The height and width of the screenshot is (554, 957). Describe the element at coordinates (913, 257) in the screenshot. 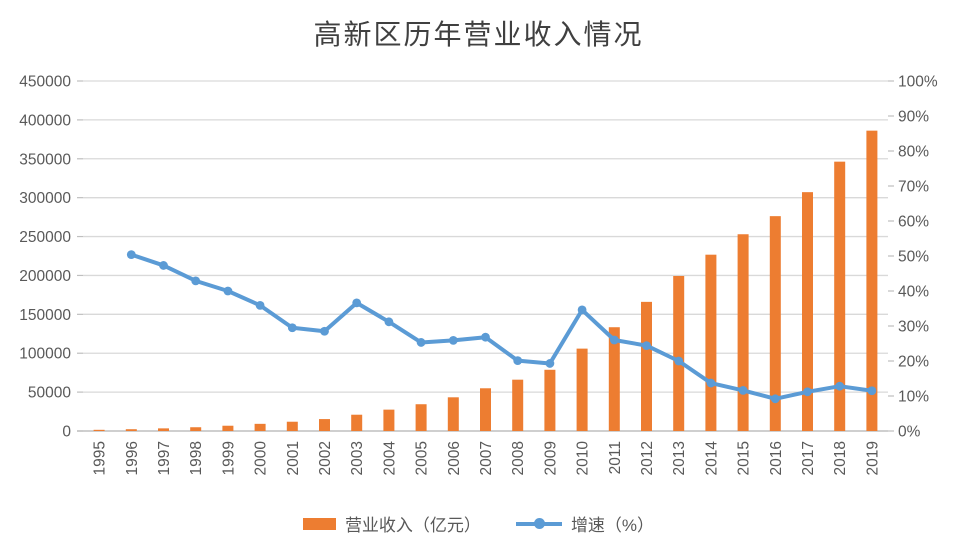

I see `y-axis-label-right: 50%` at that location.